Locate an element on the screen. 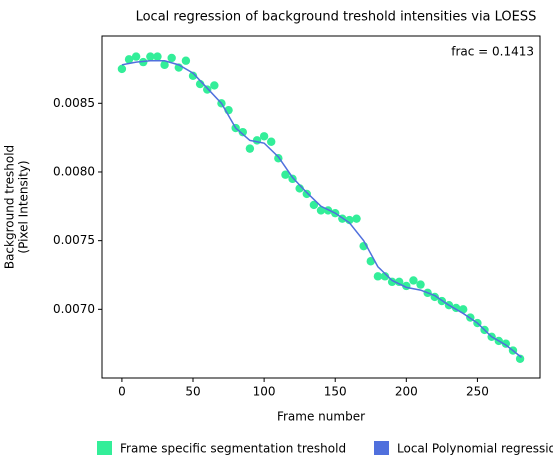  y-axis-label: (Pixel Intensity) is located at coordinates (24, 206).